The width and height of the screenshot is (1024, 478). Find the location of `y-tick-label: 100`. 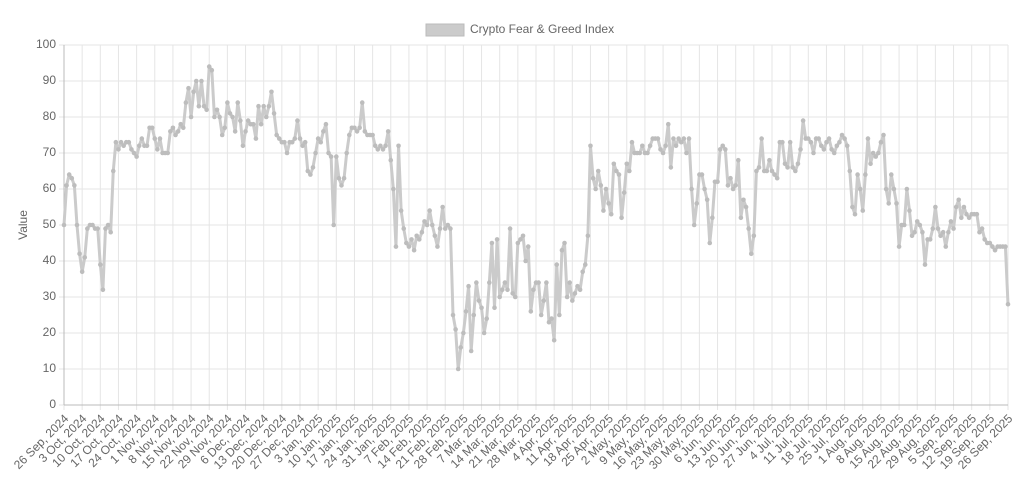

y-tick-label: 100 is located at coordinates (46, 44).